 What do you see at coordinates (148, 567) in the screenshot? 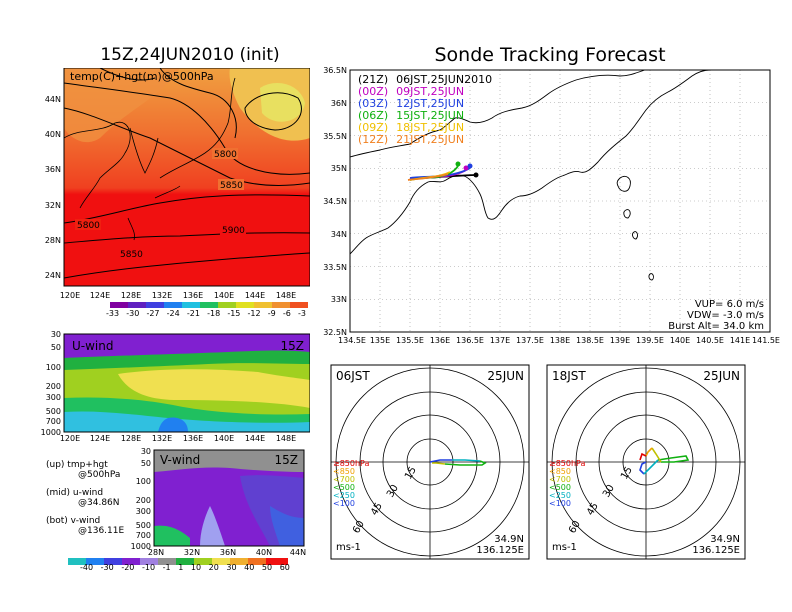
I see `wind-colorbar-label: -10` at bounding box center [148, 567].